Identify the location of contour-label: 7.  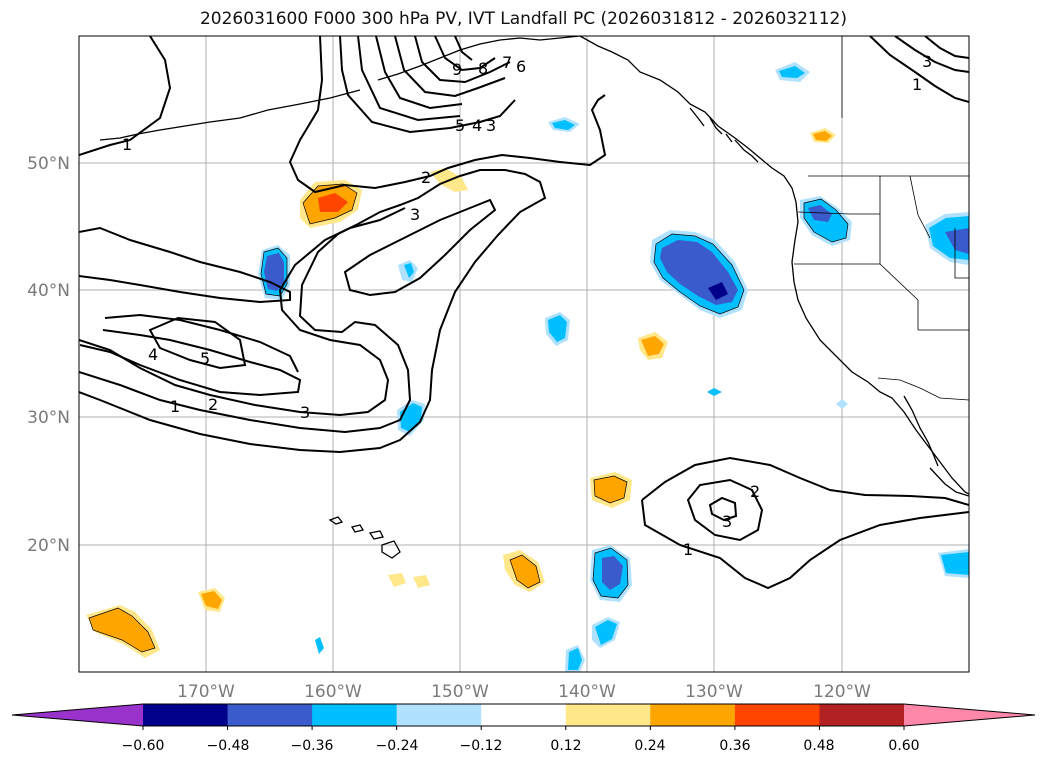
(507, 62).